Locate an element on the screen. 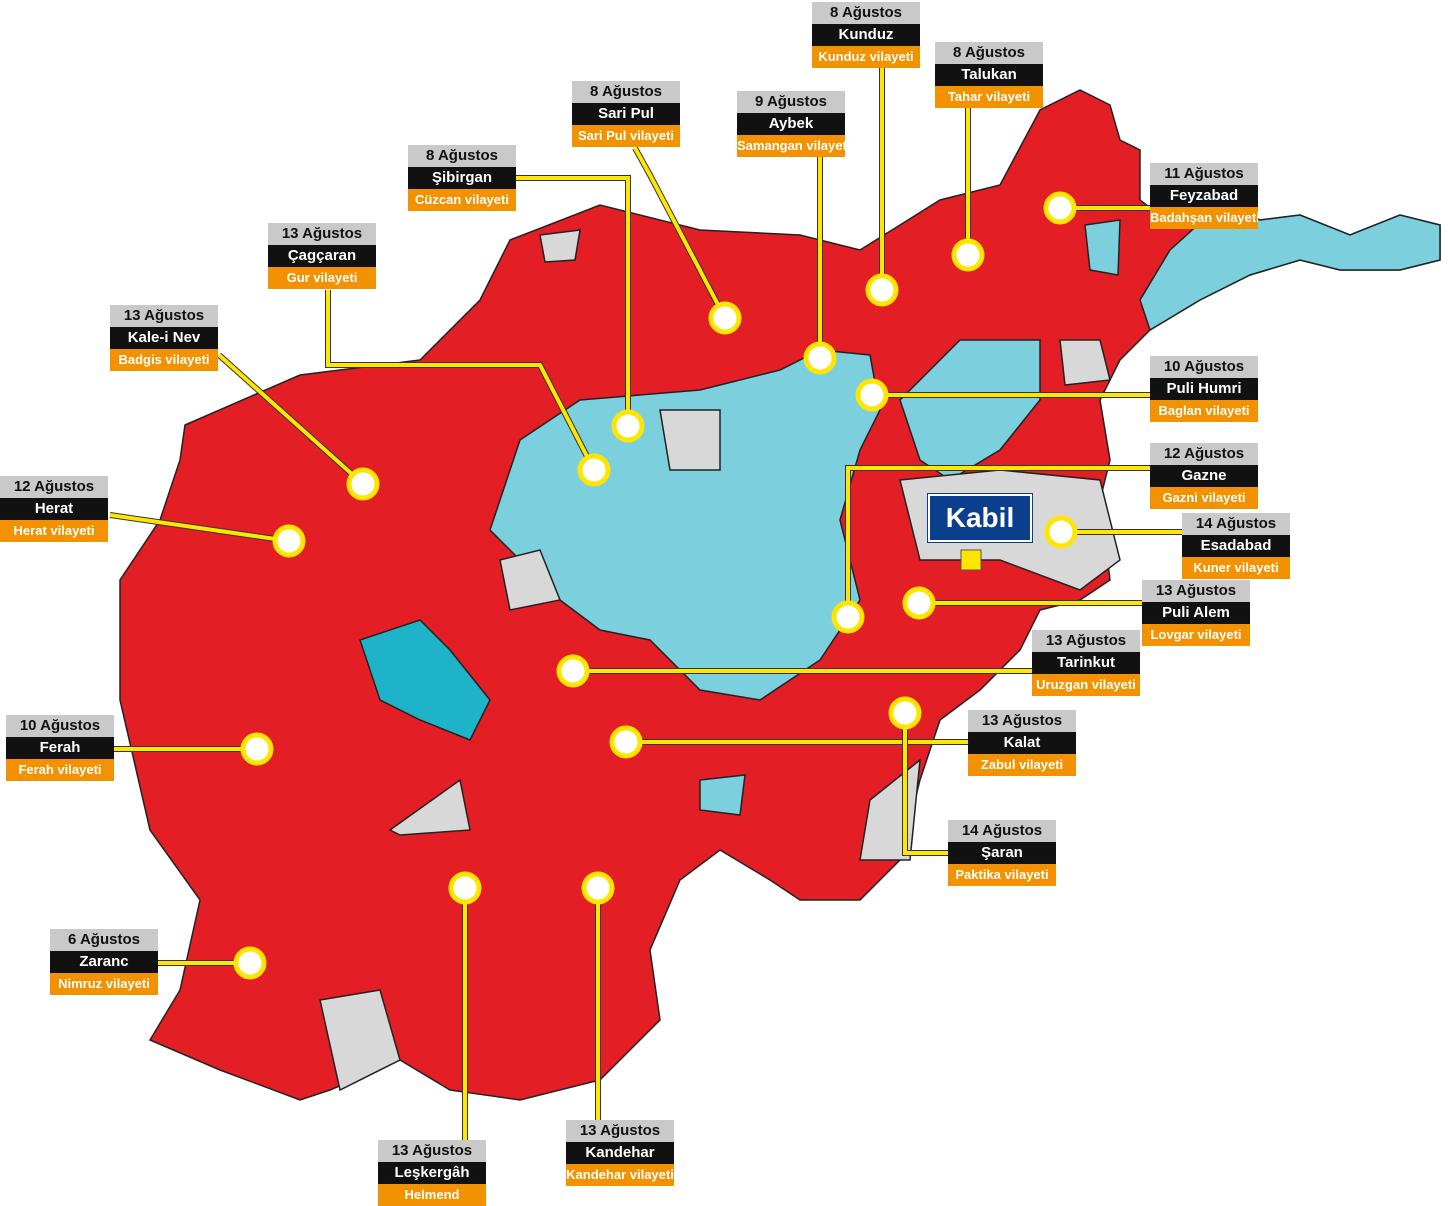  label-city: Kale-i Nev is located at coordinates (164, 338).